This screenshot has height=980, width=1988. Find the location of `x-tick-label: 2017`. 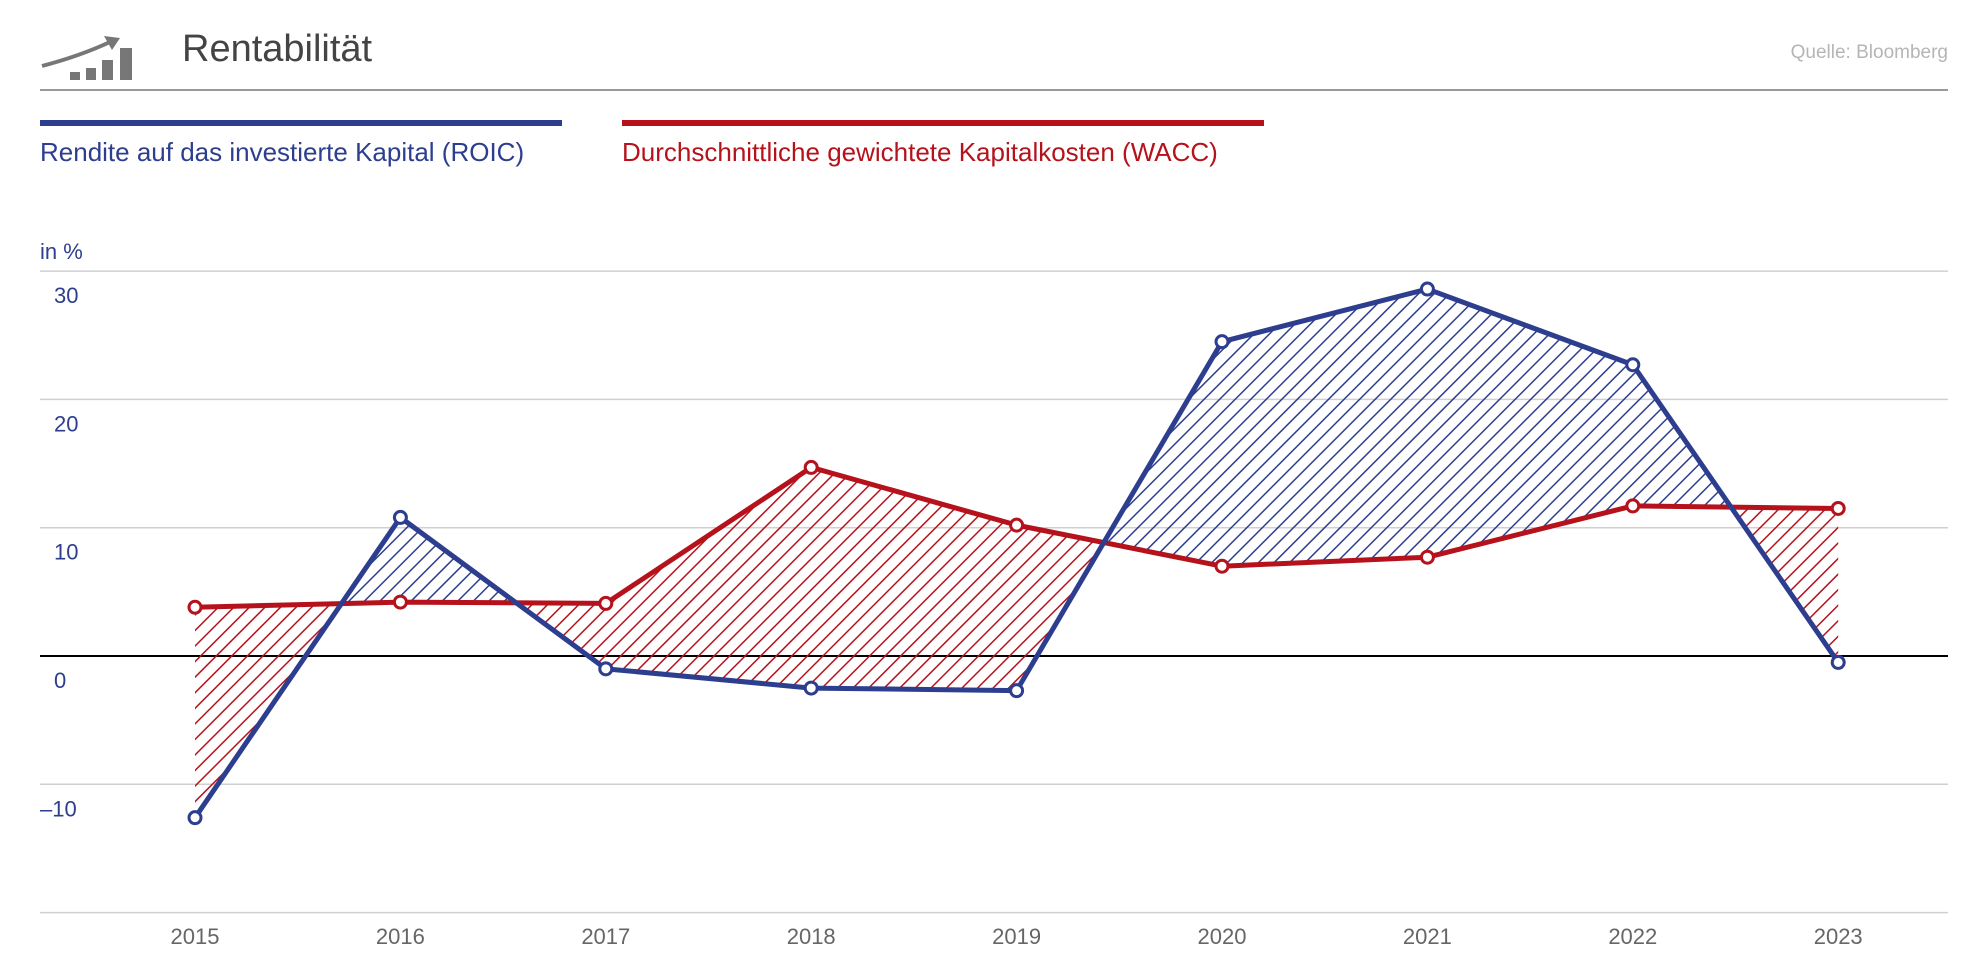

x-tick-label: 2017 is located at coordinates (605, 936).